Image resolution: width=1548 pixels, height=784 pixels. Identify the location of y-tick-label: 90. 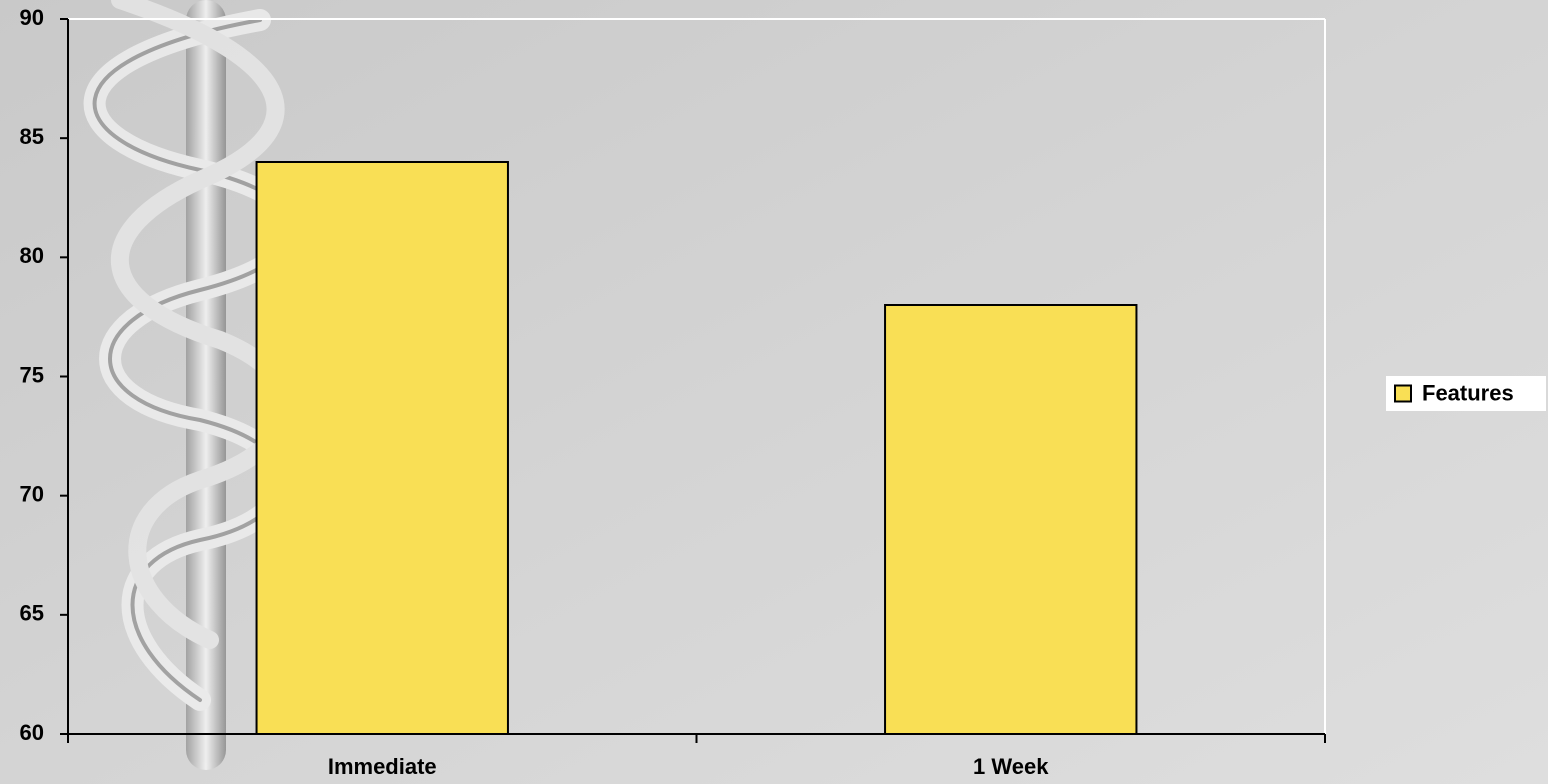
(32, 17).